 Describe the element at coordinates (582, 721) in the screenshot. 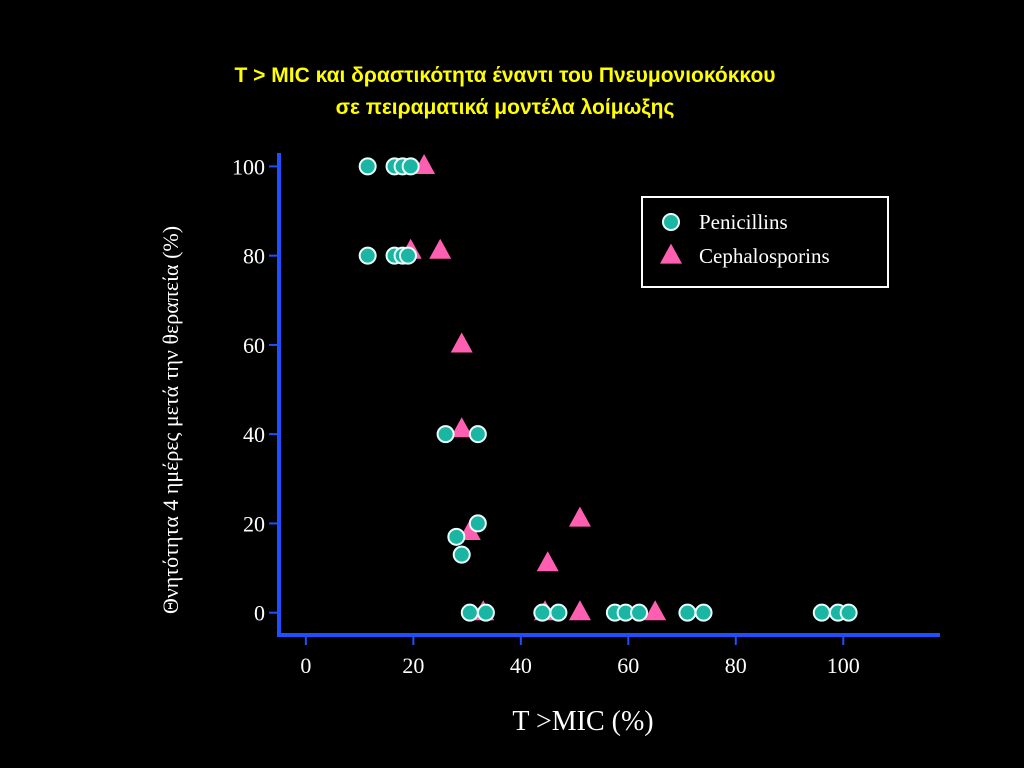

I see `x-axis-label: T >MIC (%)` at that location.